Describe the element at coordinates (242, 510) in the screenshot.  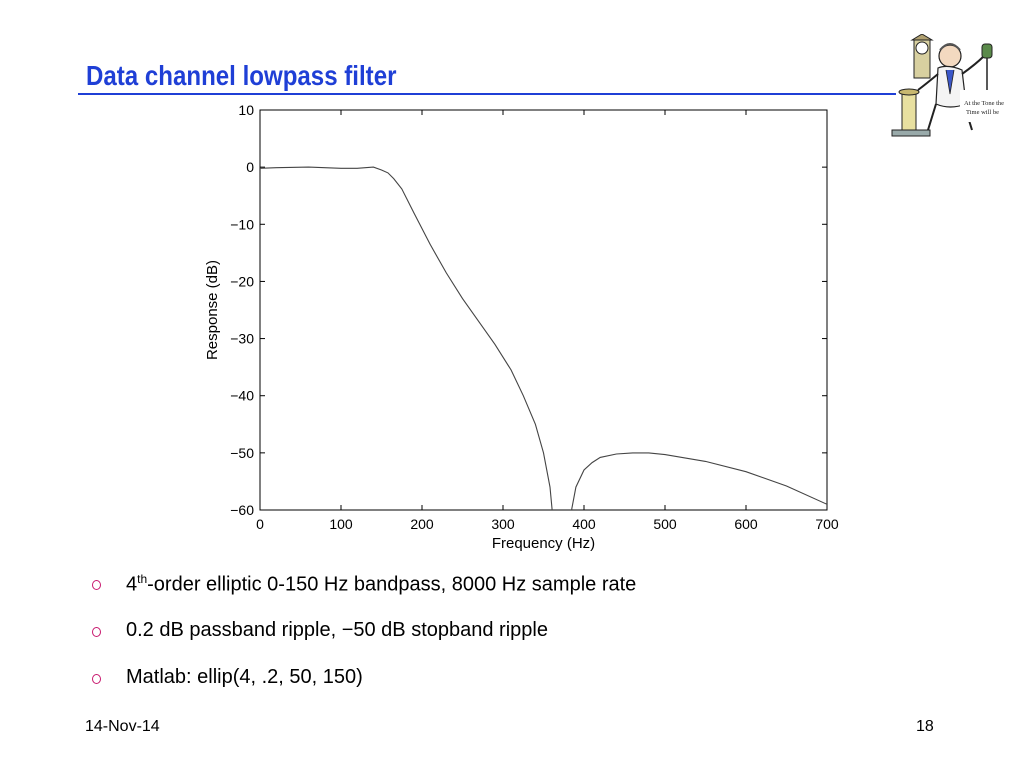
I see `y-tick-label: −60` at that location.